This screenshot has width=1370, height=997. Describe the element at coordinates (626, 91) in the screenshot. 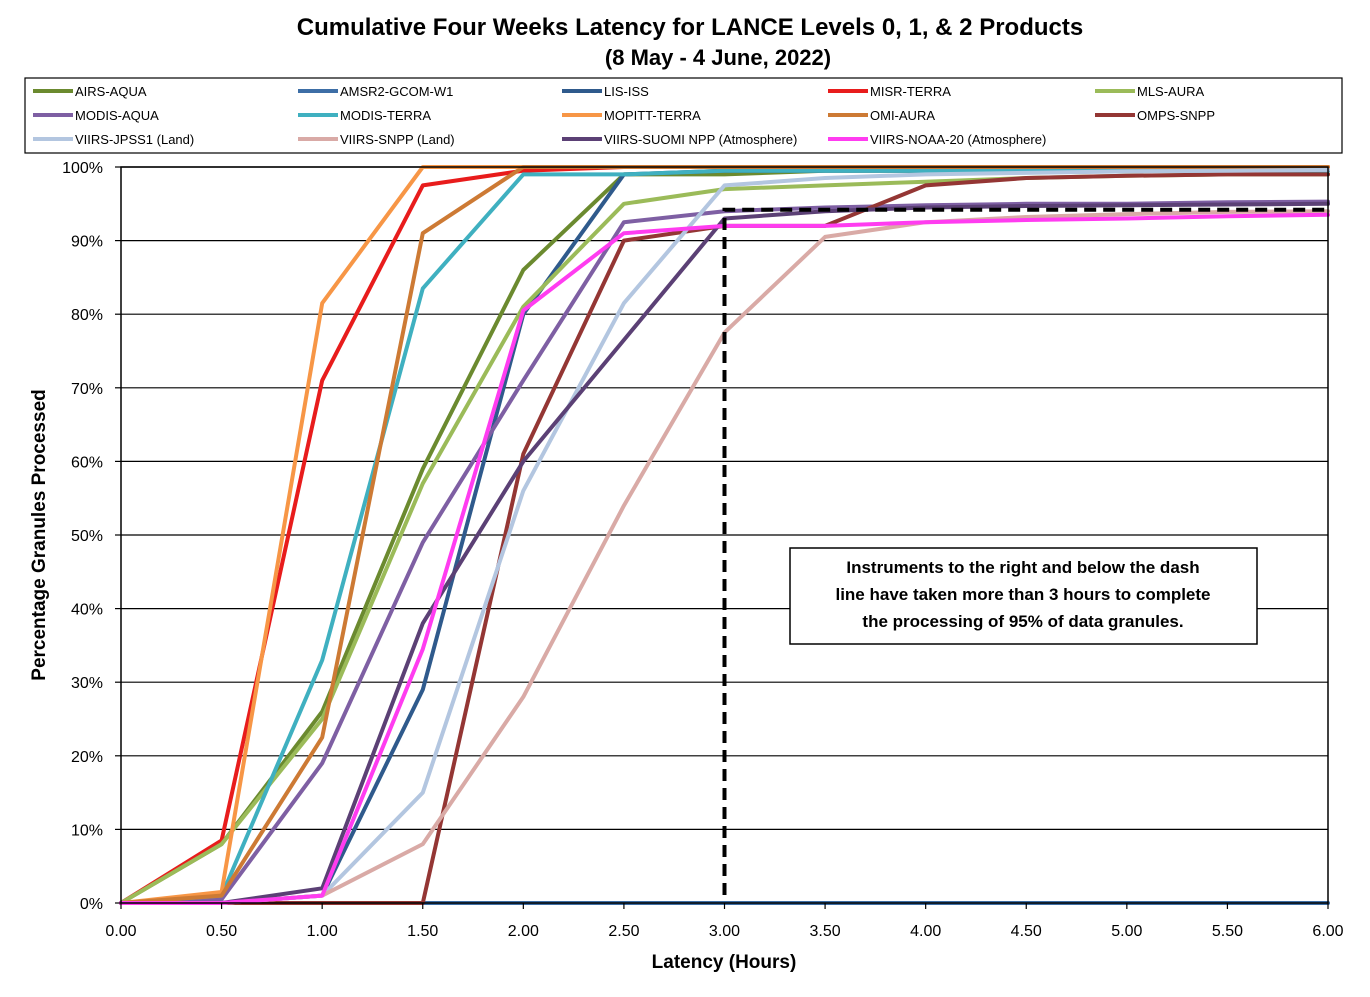

I see `legend-label-lis-iss: LIS-ISS` at that location.